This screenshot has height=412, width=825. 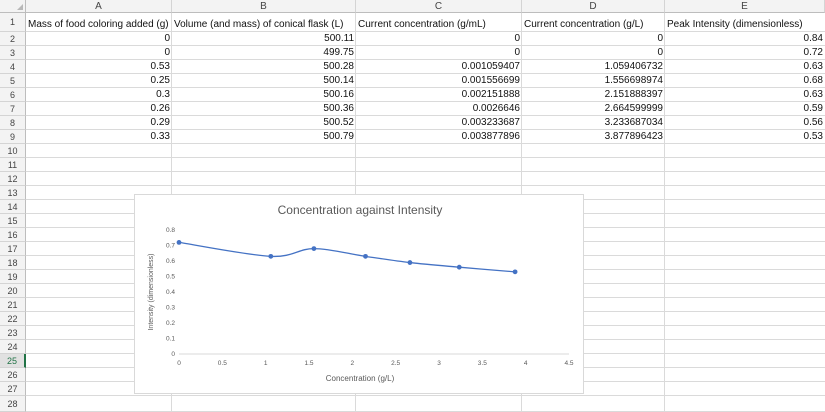 I want to click on select-all-corner, so click(x=13, y=6).